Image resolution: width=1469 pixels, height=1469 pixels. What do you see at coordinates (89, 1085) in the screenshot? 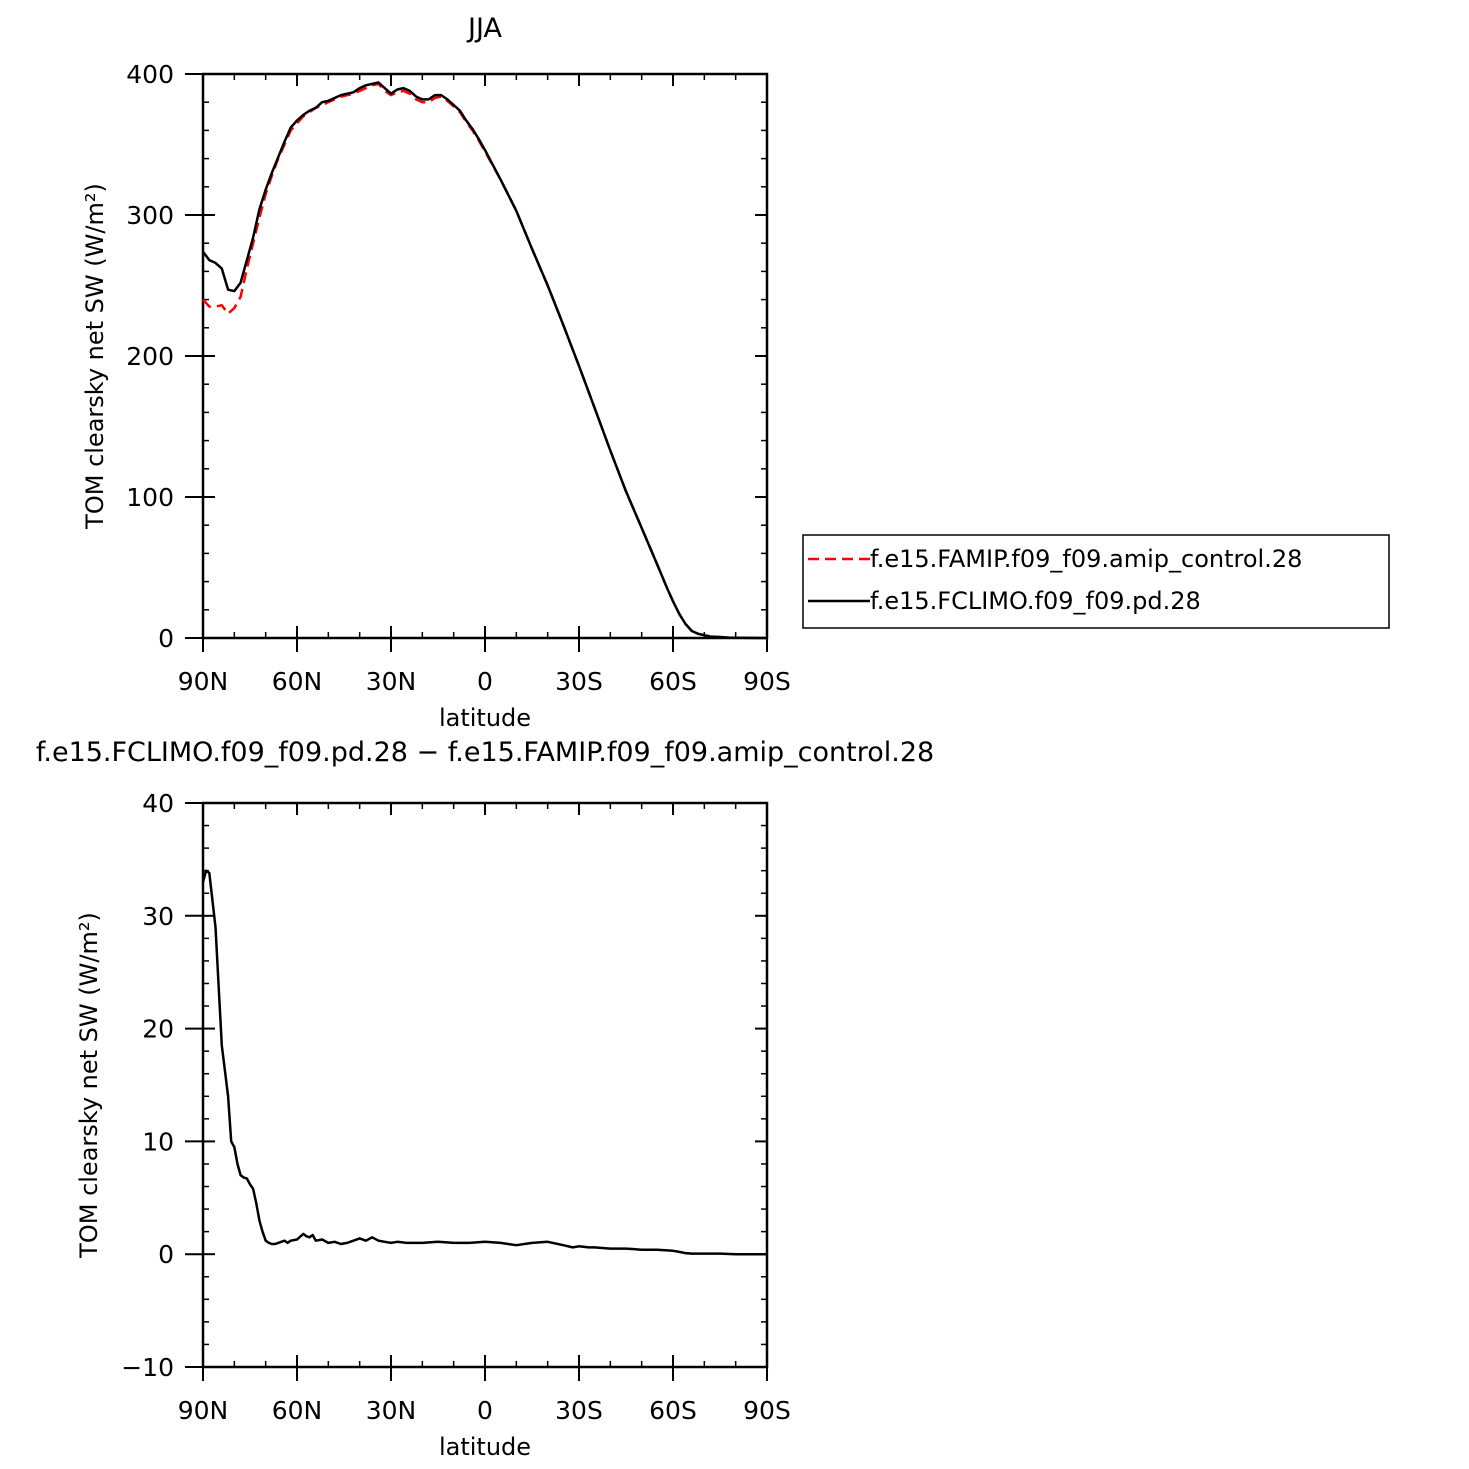
I see `bottom-y-axis-label: TOM clearsky net SW (W/m²)` at bounding box center [89, 1085].